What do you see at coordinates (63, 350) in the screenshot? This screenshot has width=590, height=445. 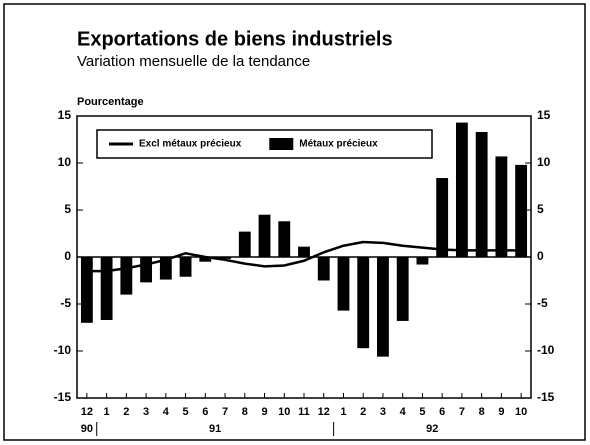 I see `y-tick-label: -10` at bounding box center [63, 350].